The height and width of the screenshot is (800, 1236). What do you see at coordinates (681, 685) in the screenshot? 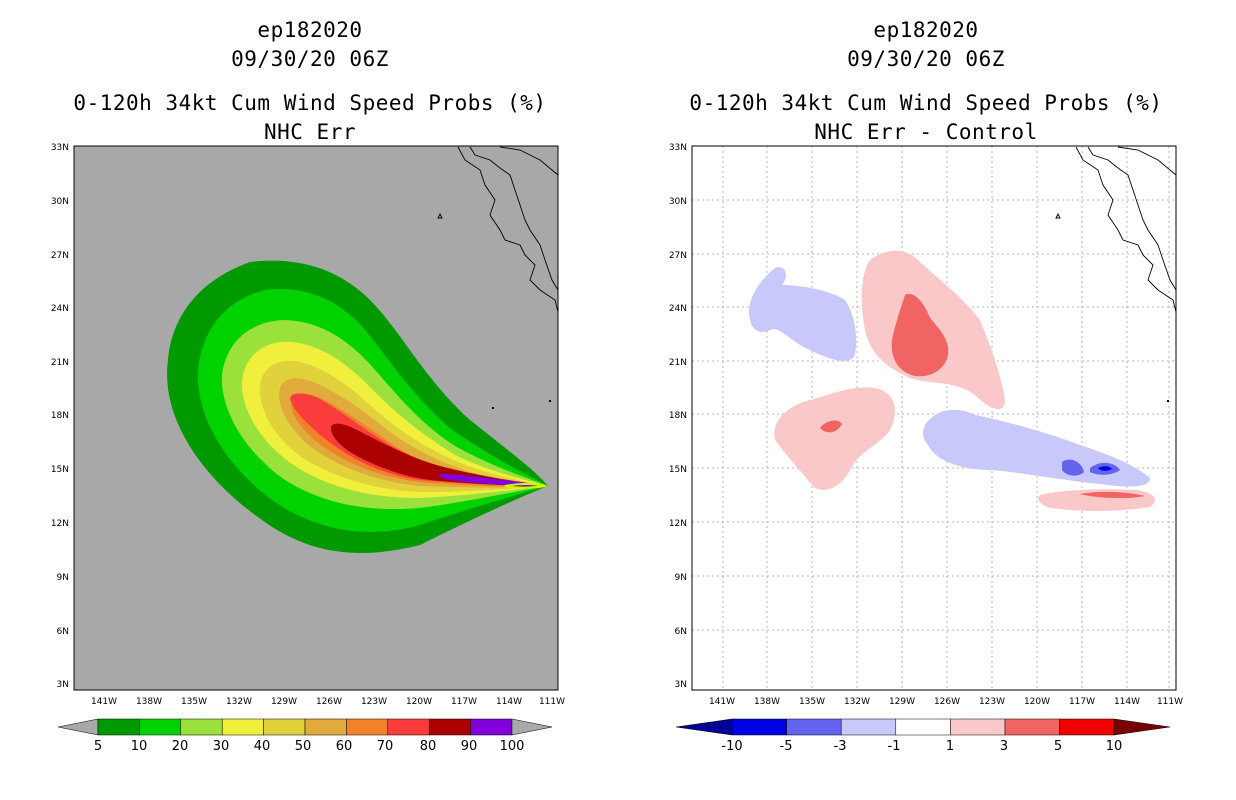
I see `right-lat-tick: 3N` at bounding box center [681, 685].